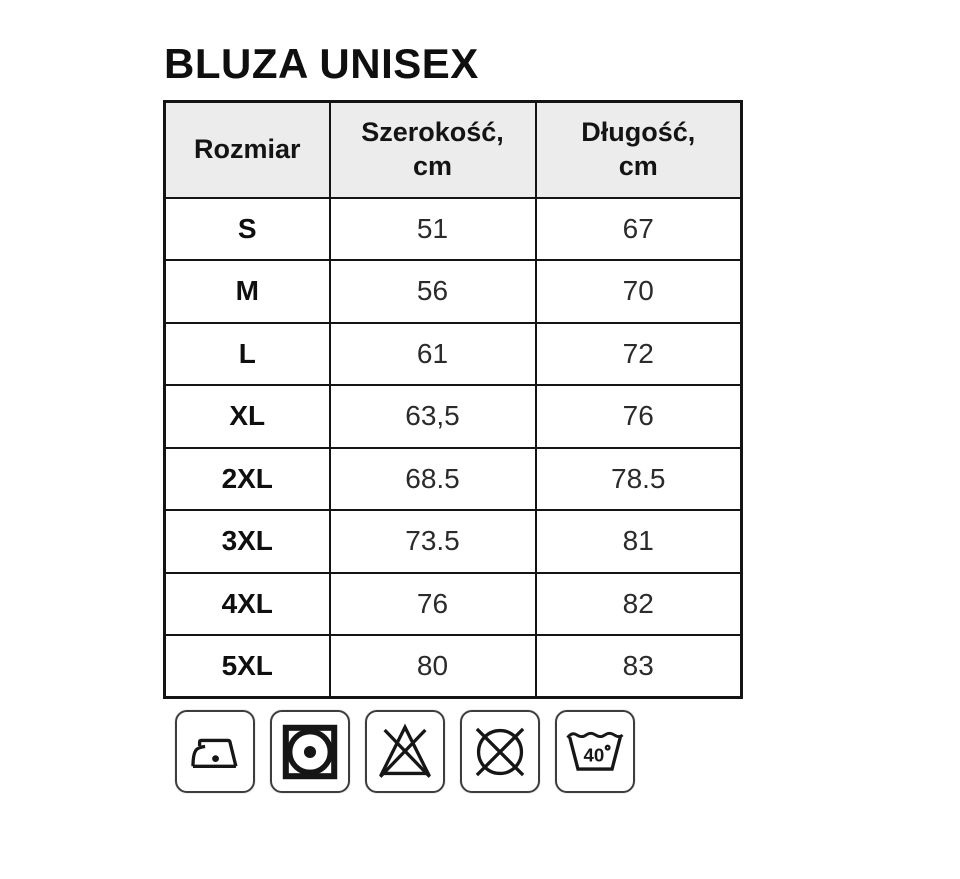 The image size is (960, 879). I want to click on iron-one-dot-icon, so click(214, 753).